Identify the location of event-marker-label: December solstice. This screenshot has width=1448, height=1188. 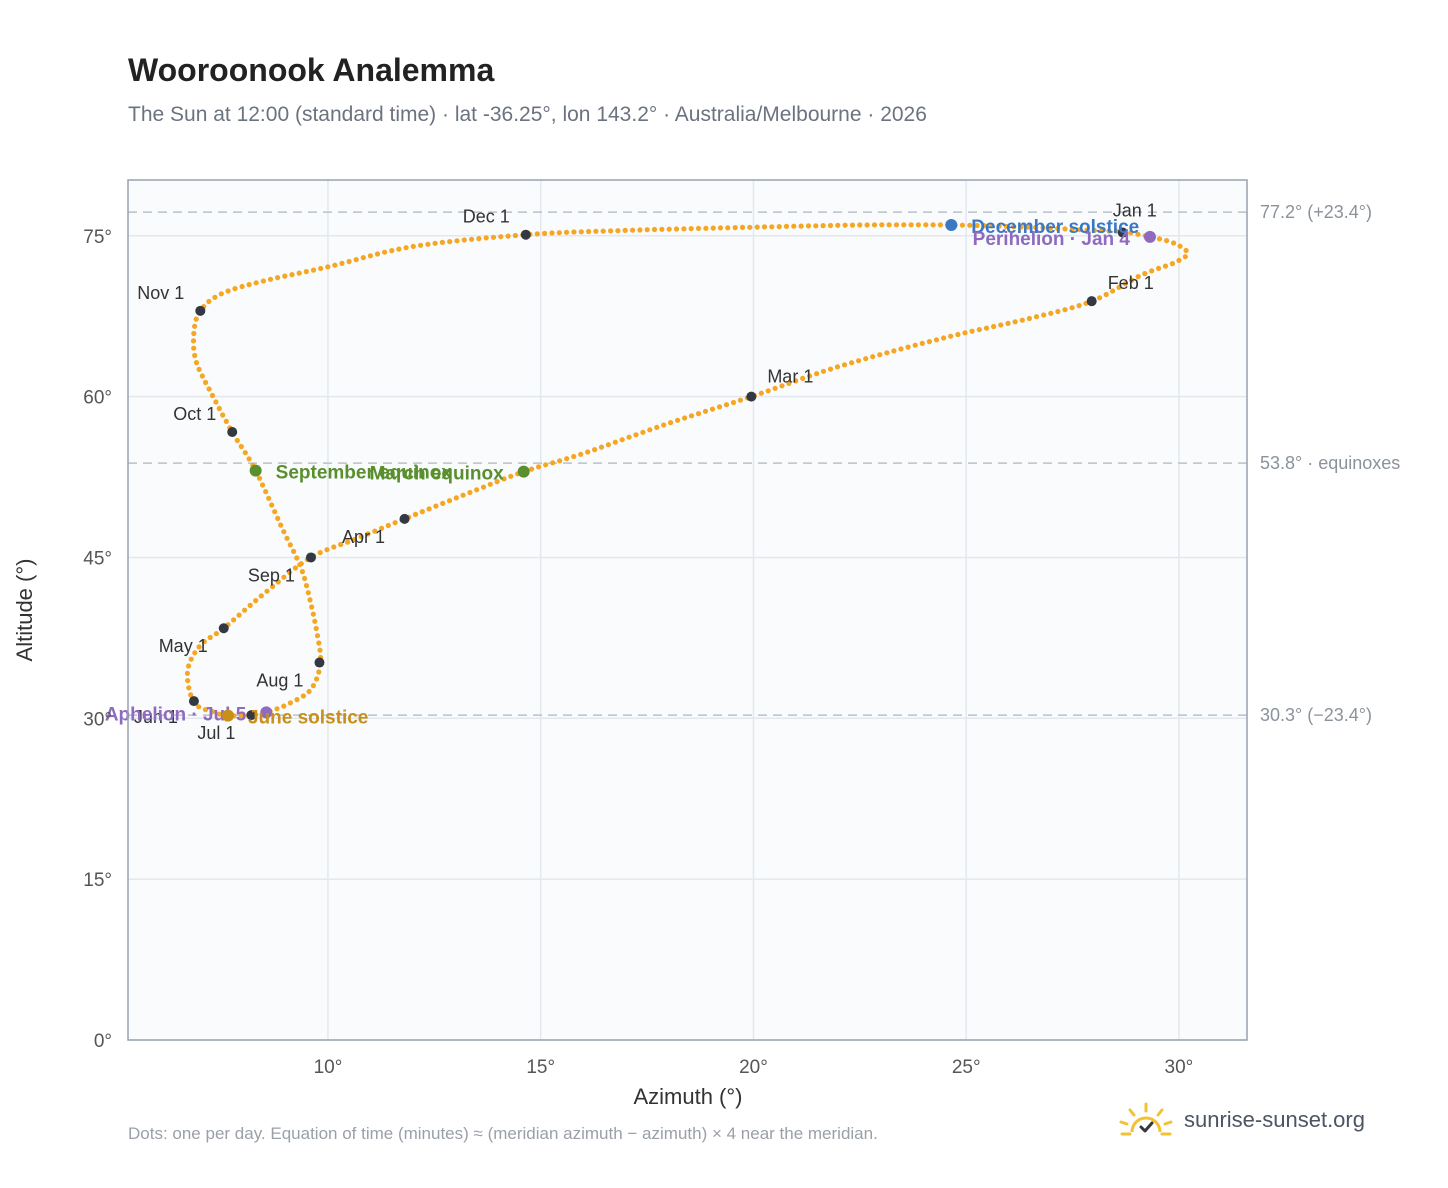
(1055, 227).